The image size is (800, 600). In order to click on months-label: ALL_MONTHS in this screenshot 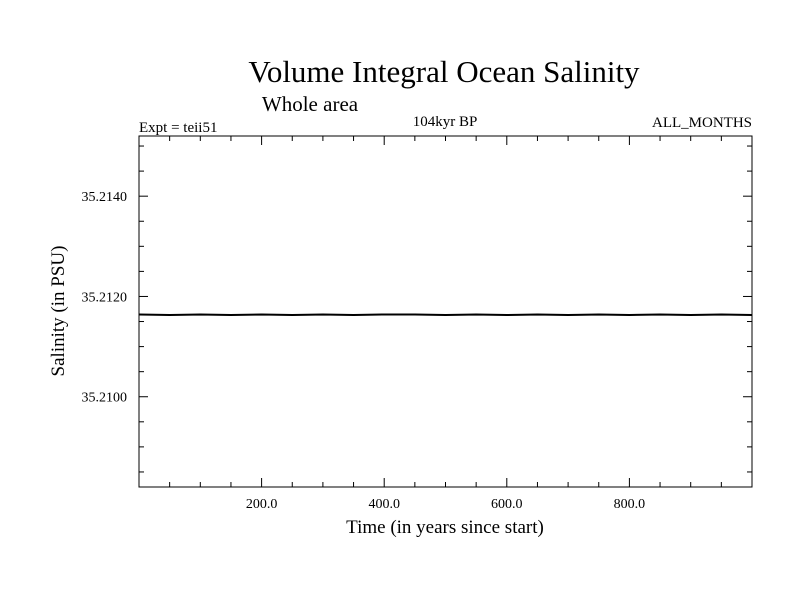, I will do `click(702, 123)`.